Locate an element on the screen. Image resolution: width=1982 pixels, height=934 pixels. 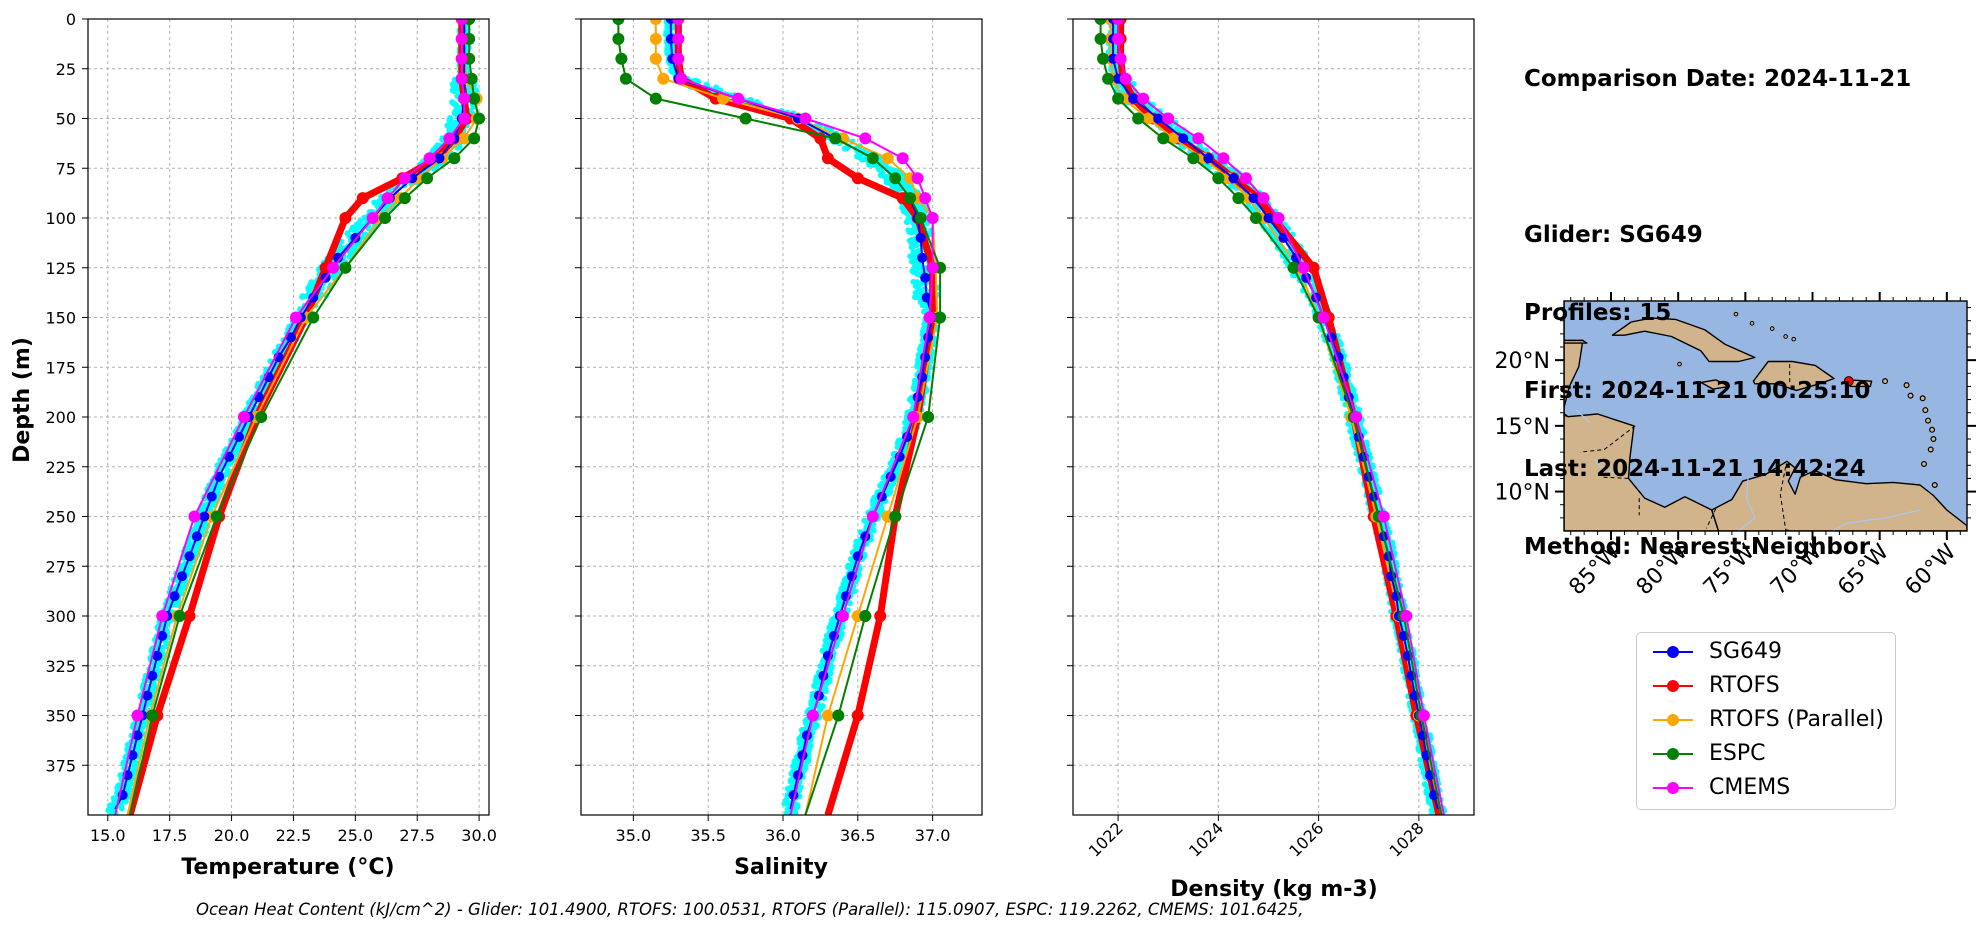
land is located at coordinates (1765, 416).